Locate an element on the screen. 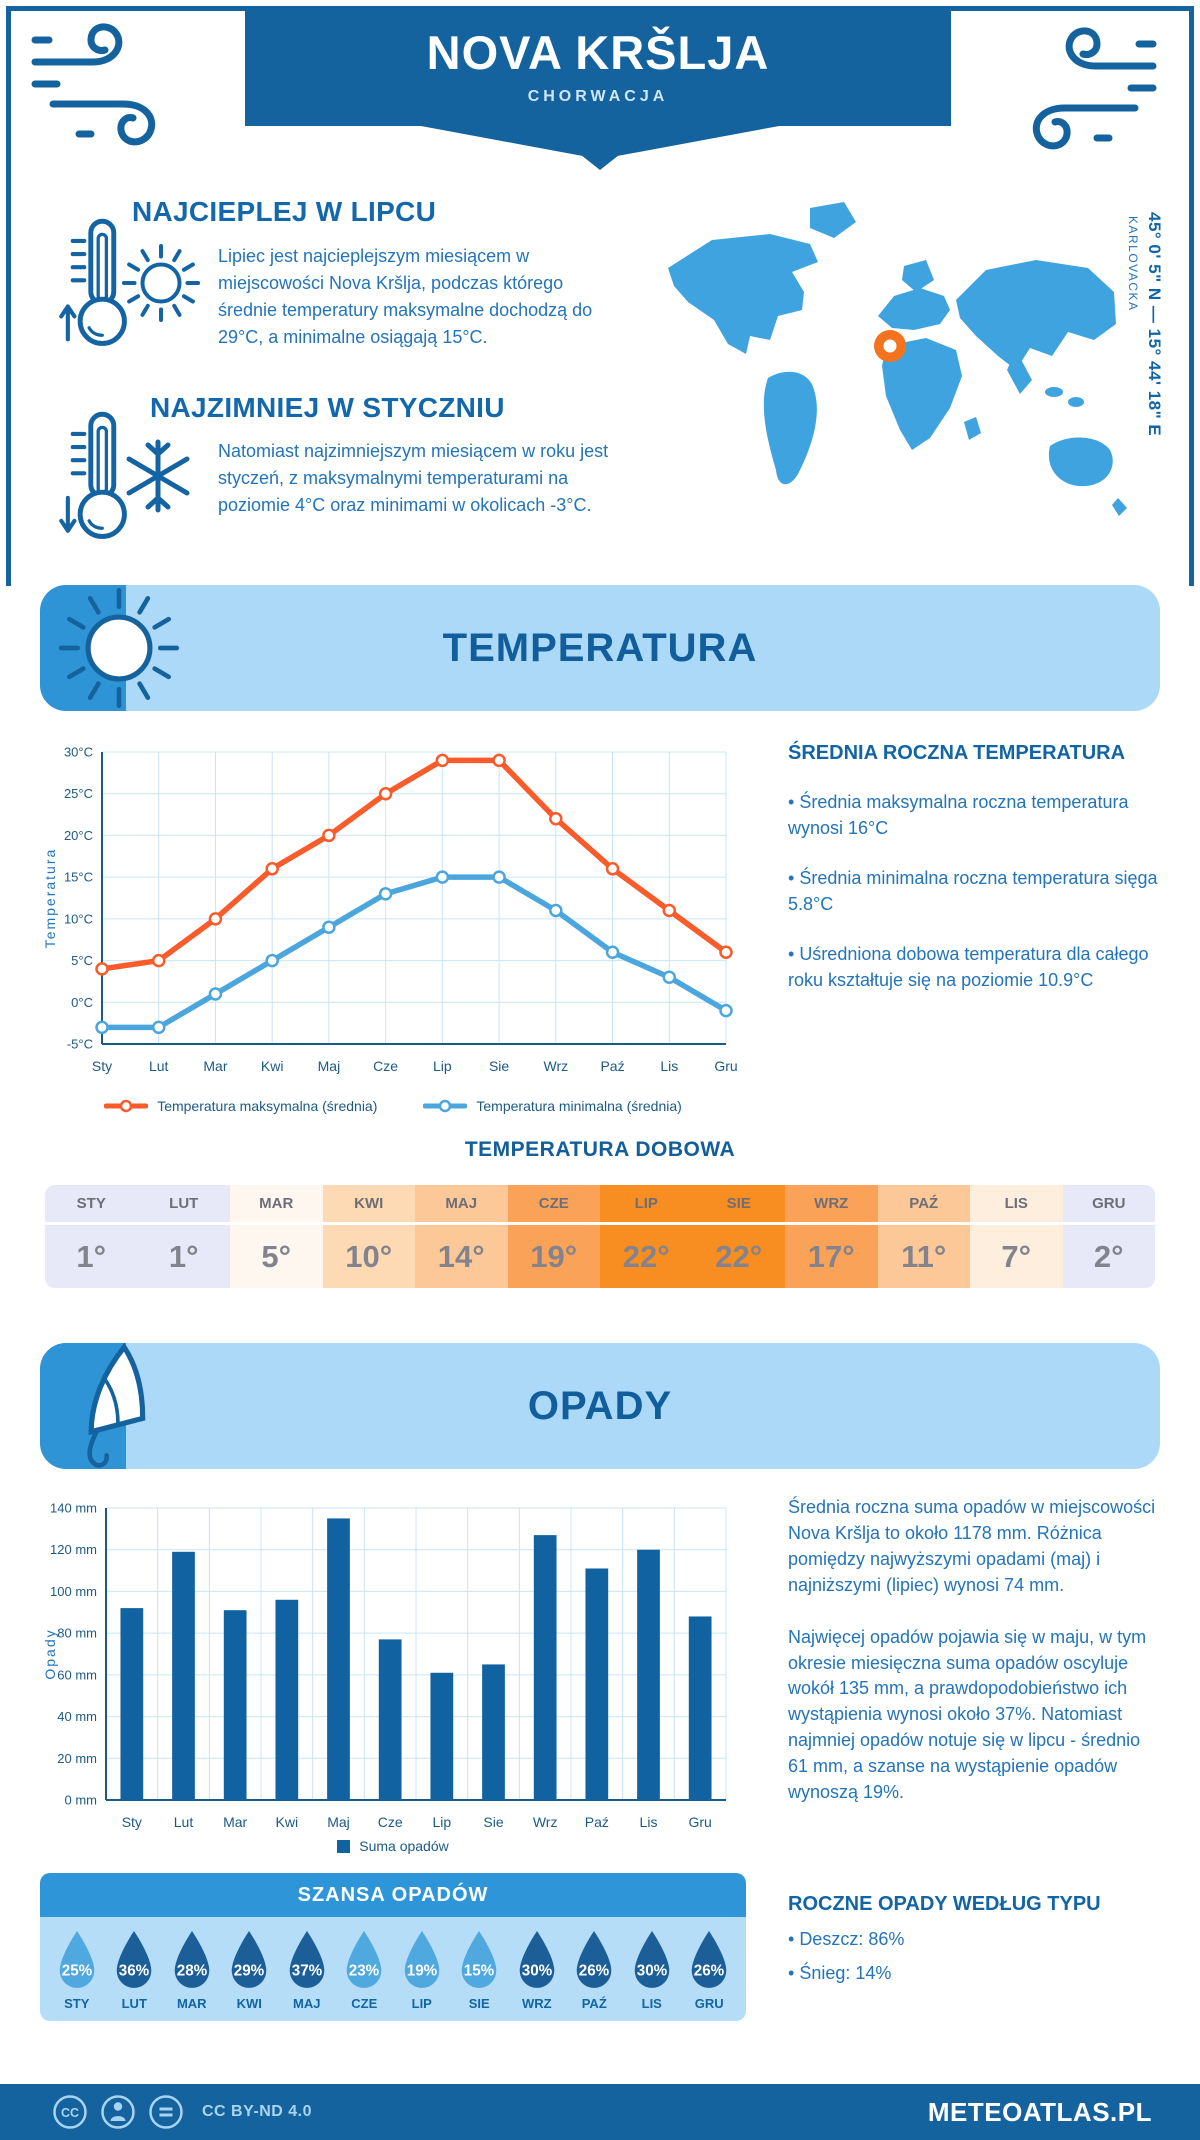  month-temperature-cell: WRZ 17° is located at coordinates (831, 1236).